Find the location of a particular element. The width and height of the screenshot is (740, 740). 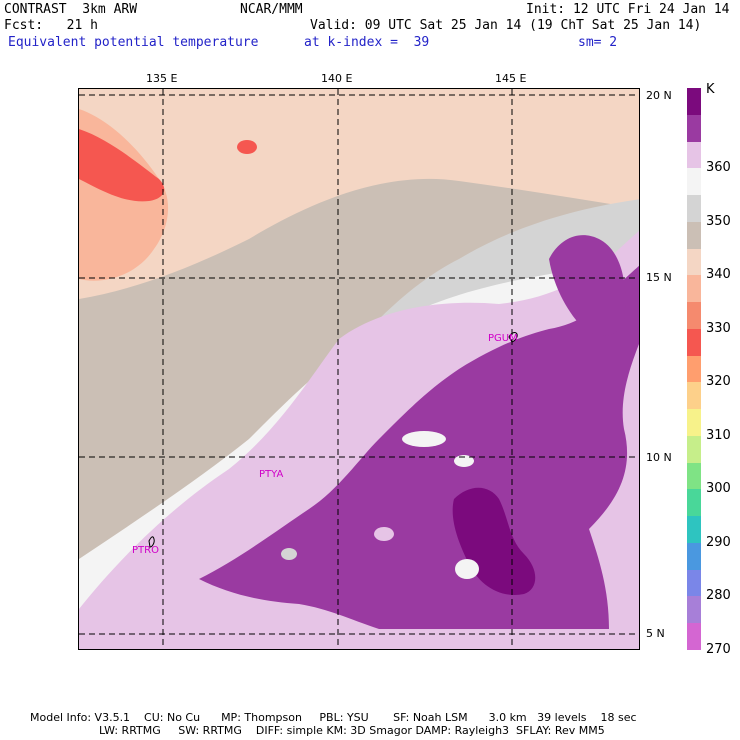

guam-coastline is located at coordinates (513, 337).